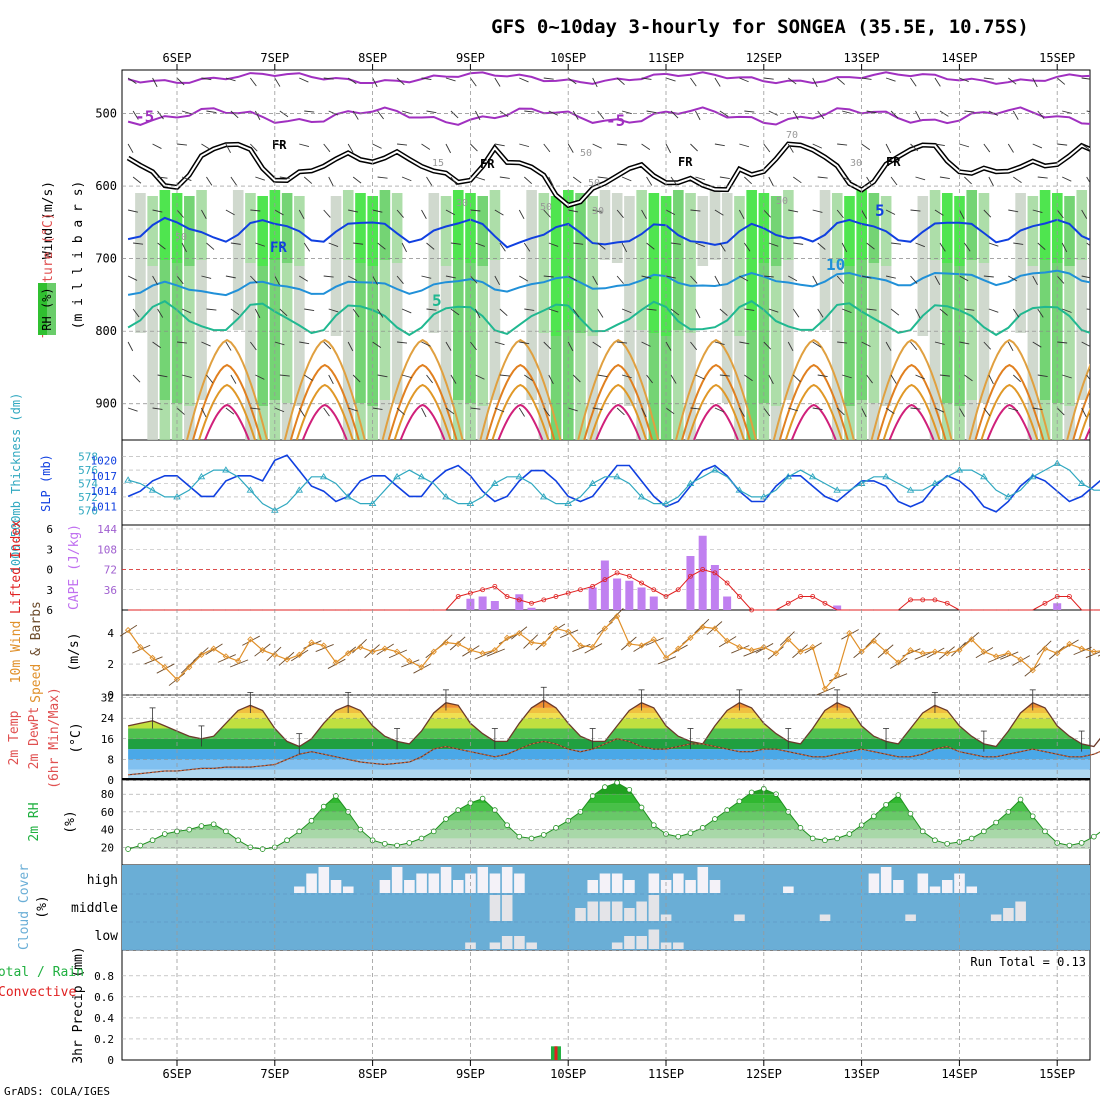 The image size is (1100, 1100). I want to click on panel-frame-precip, so click(606, 1005).